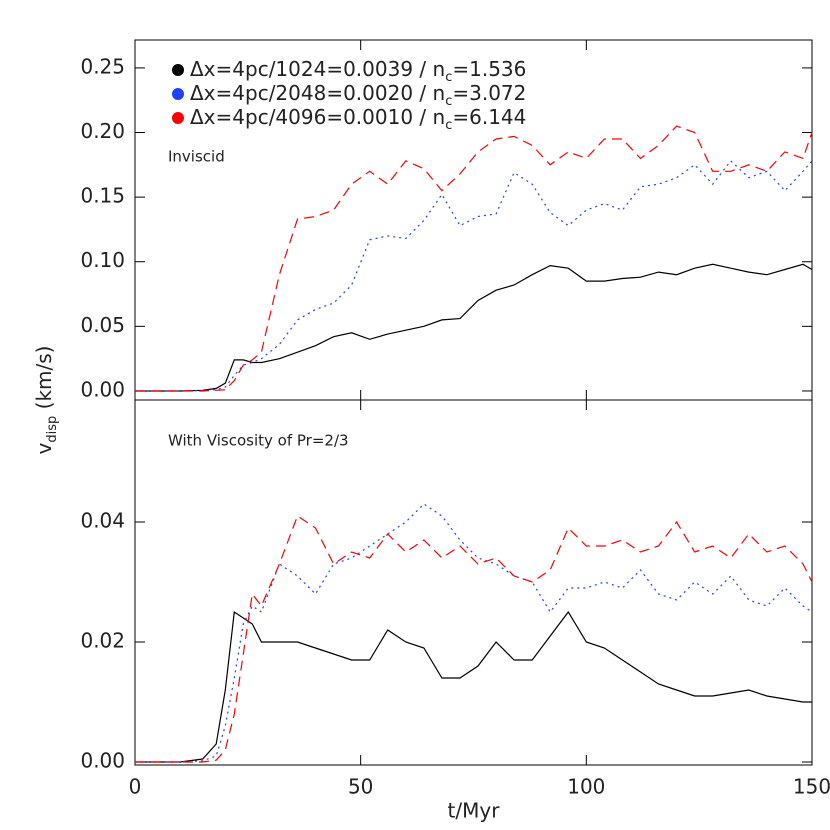 This screenshot has width=830, height=830. What do you see at coordinates (489, 117) in the screenshot?
I see `text-part: =6.144` at bounding box center [489, 117].